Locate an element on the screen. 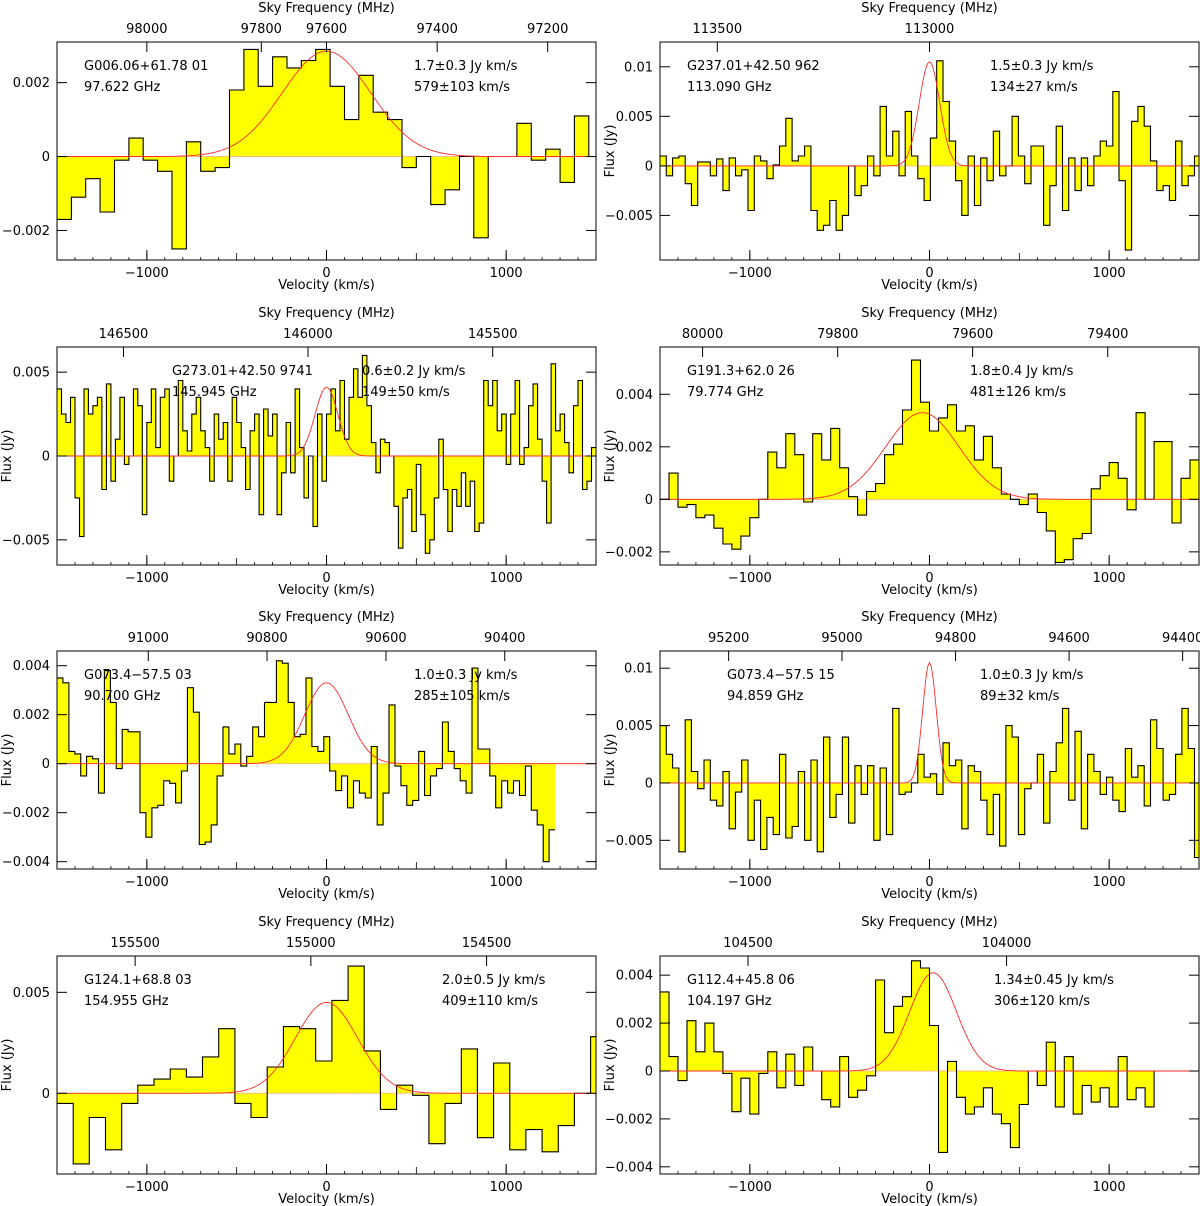 Image resolution: width=1200 pixels, height=1206 pixels. line-frequency: 113.090 GHz is located at coordinates (729, 87).